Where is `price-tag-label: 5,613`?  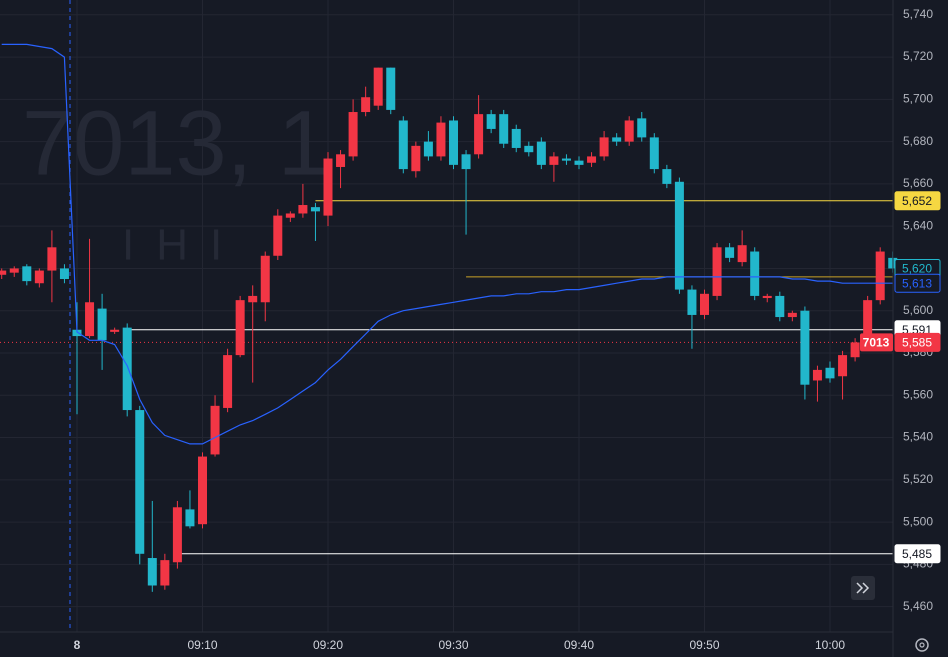
price-tag-label: 5,613 is located at coordinates (917, 283).